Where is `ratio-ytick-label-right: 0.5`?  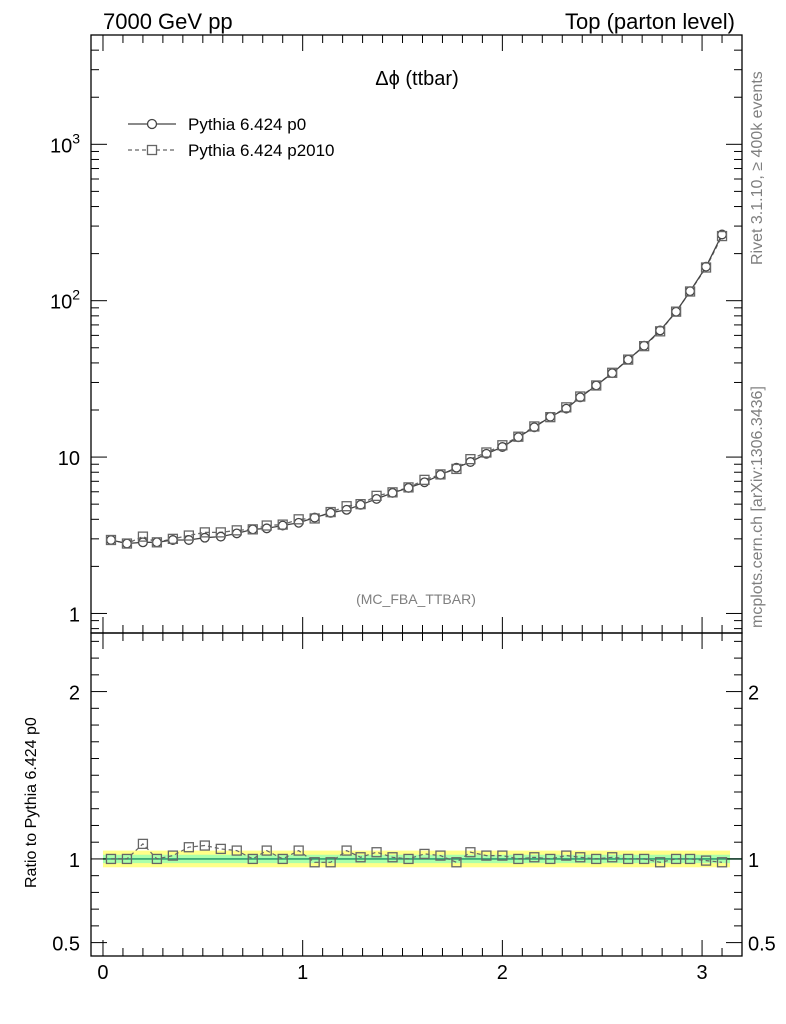
ratio-ytick-label-right: 0.5 is located at coordinates (762, 945).